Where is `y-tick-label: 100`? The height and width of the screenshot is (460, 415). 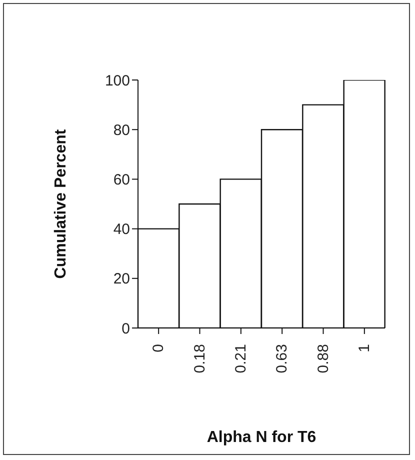 y-tick-label: 100 is located at coordinates (117, 81).